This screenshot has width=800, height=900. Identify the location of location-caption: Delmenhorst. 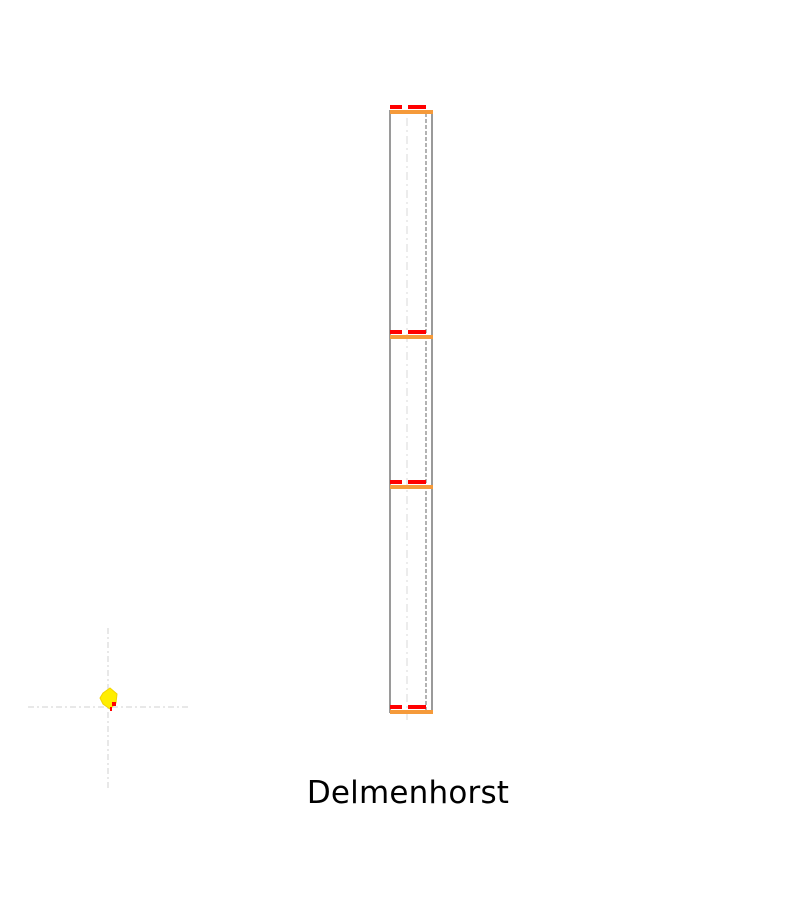
(408, 793).